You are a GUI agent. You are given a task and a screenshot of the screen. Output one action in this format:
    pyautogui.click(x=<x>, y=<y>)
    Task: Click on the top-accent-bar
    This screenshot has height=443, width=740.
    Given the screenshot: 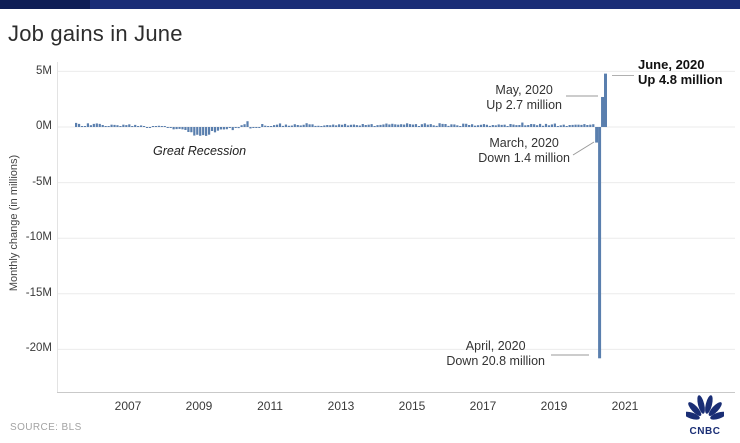 What is the action you would take?
    pyautogui.click(x=370, y=4)
    